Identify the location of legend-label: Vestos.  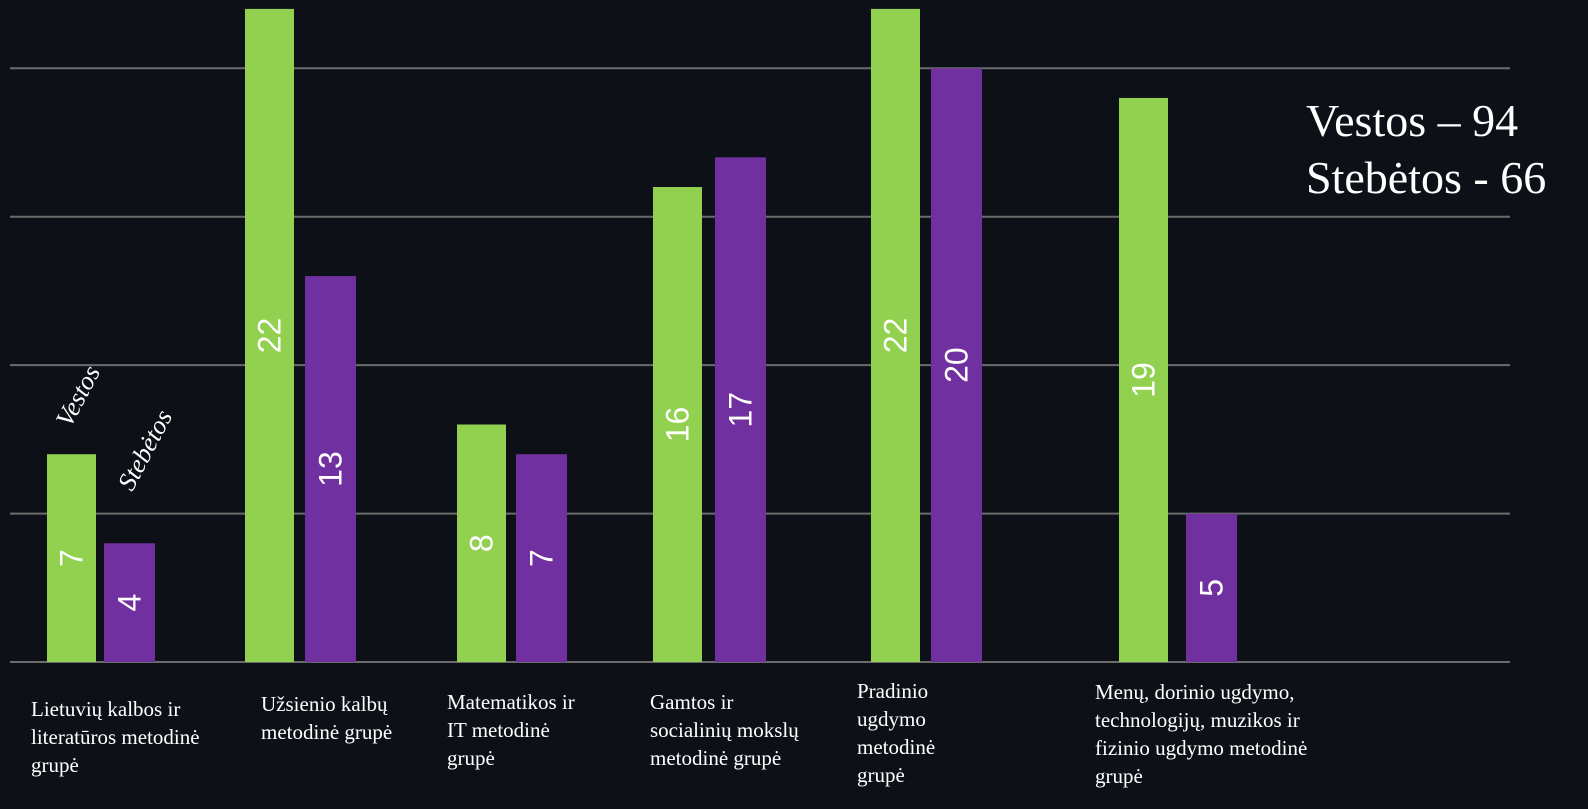
(78, 395).